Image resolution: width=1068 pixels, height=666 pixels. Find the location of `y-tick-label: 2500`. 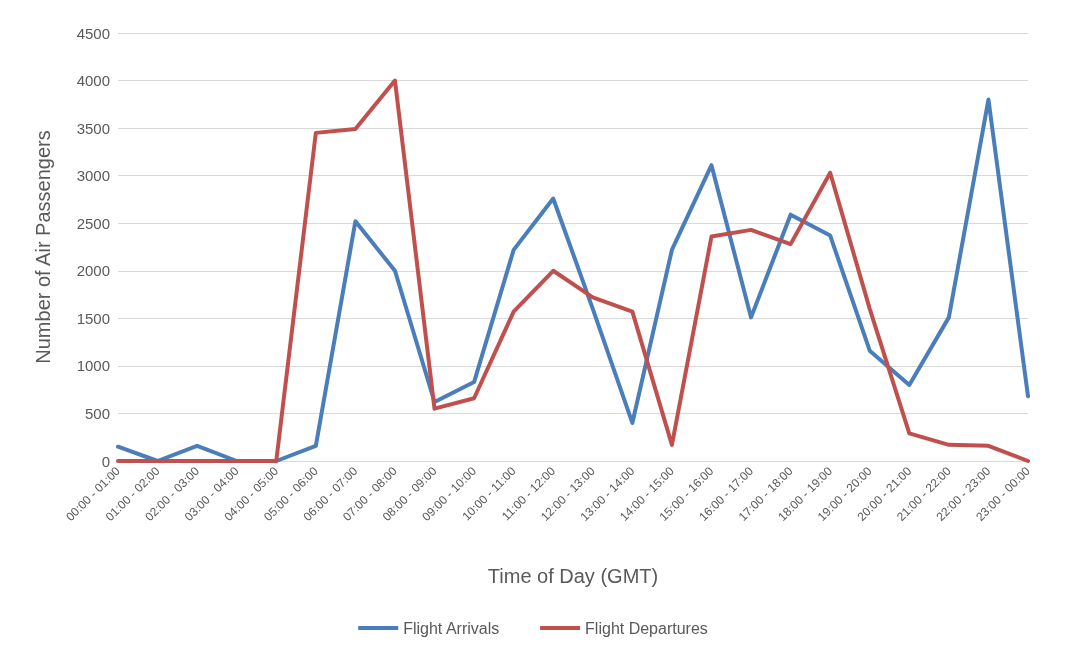

y-tick-label: 2500 is located at coordinates (93, 223).